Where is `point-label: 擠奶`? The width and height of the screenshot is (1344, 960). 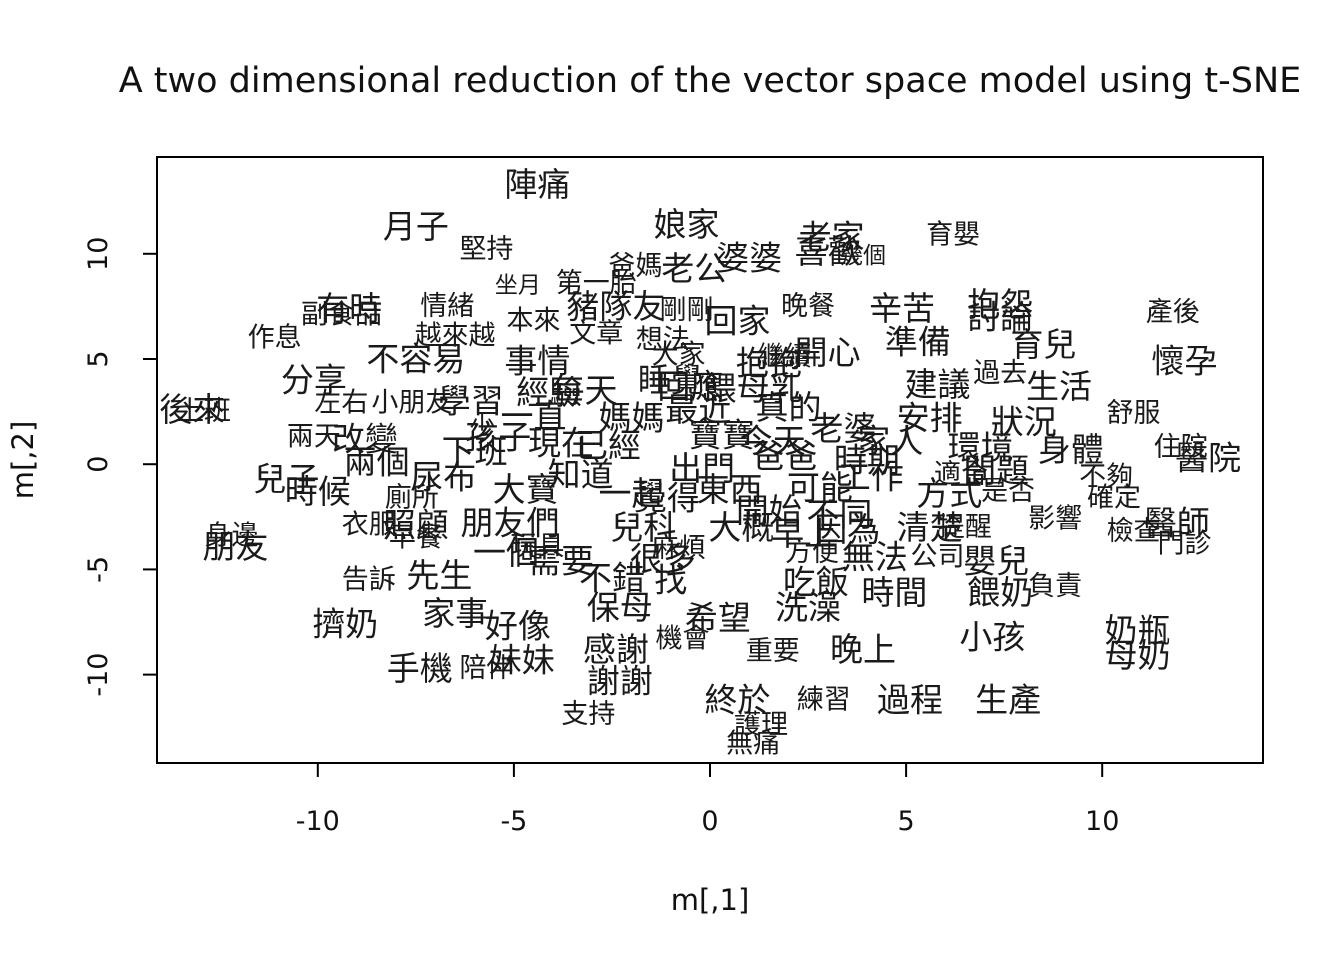 point-label: 擠奶 is located at coordinates (345, 624).